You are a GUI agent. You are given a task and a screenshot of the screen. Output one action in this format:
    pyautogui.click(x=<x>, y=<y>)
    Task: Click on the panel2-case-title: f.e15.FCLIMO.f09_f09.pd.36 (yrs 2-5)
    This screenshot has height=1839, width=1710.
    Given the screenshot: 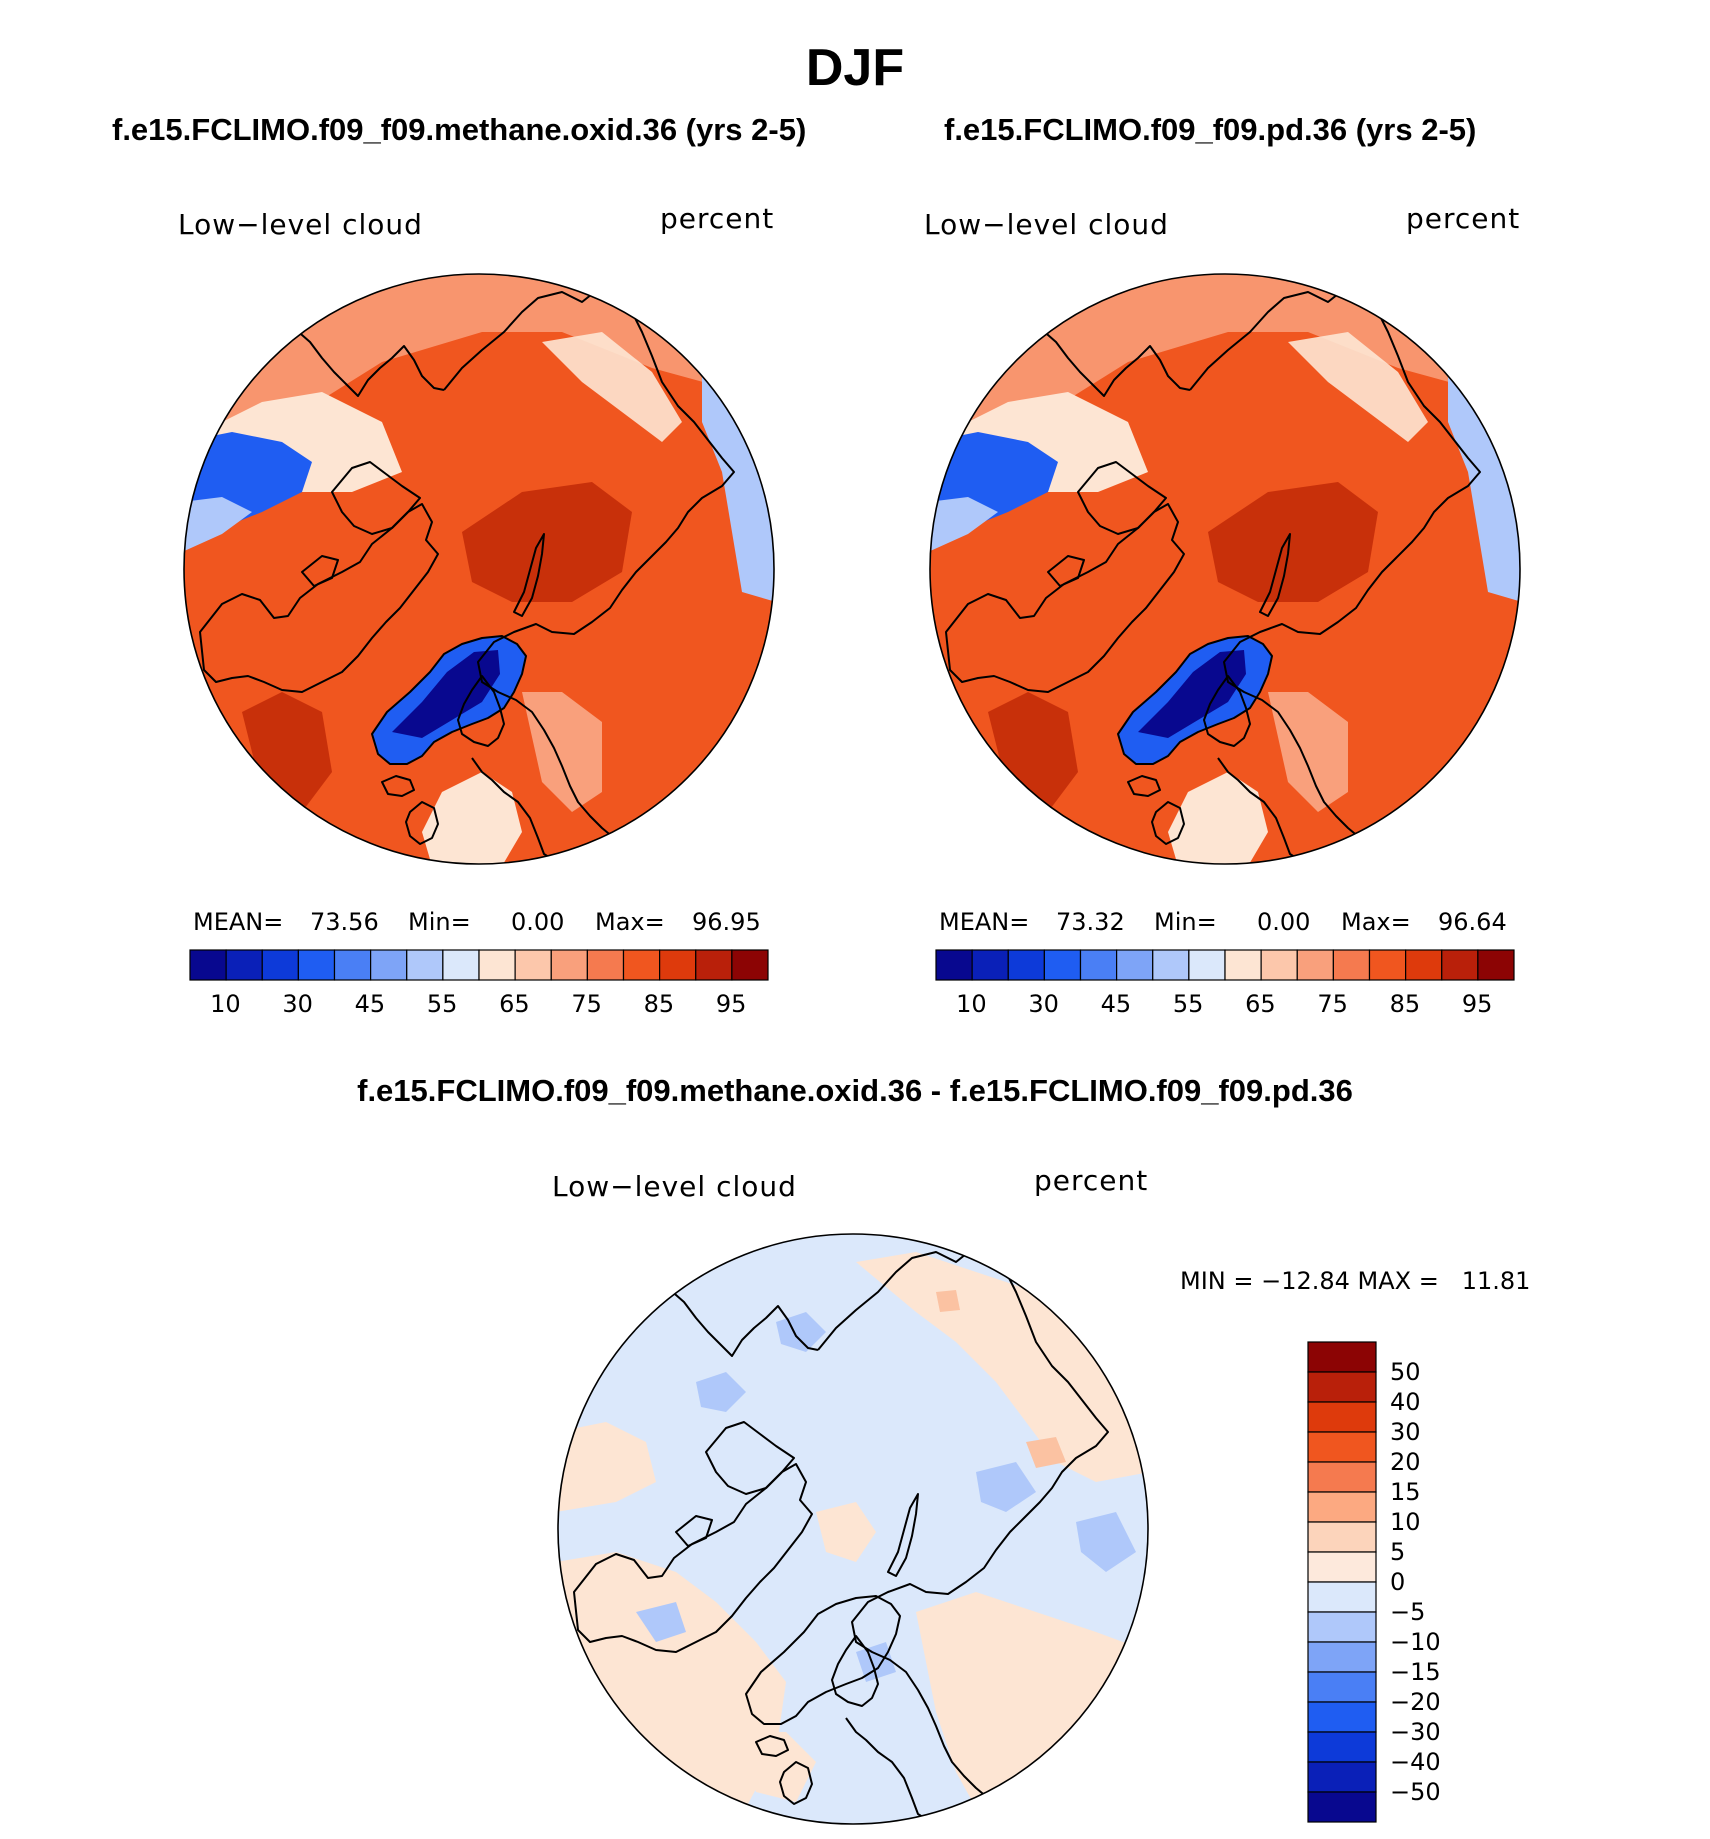 What is the action you would take?
    pyautogui.click(x=1210, y=129)
    